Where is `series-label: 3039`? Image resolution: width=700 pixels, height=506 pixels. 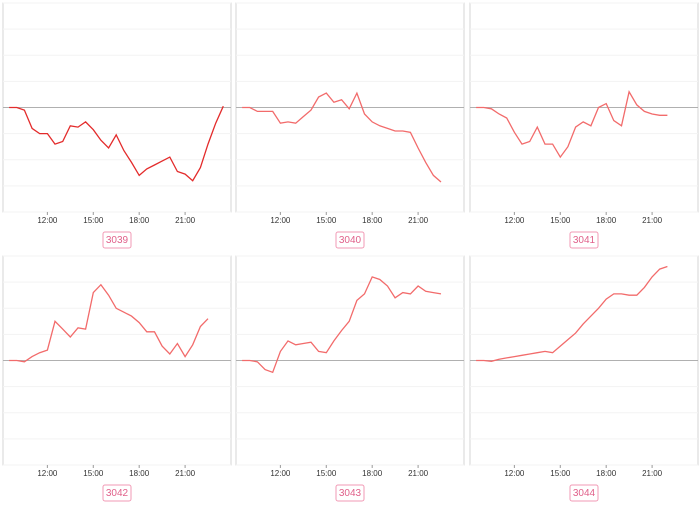
series-label: 3039 is located at coordinates (117, 240).